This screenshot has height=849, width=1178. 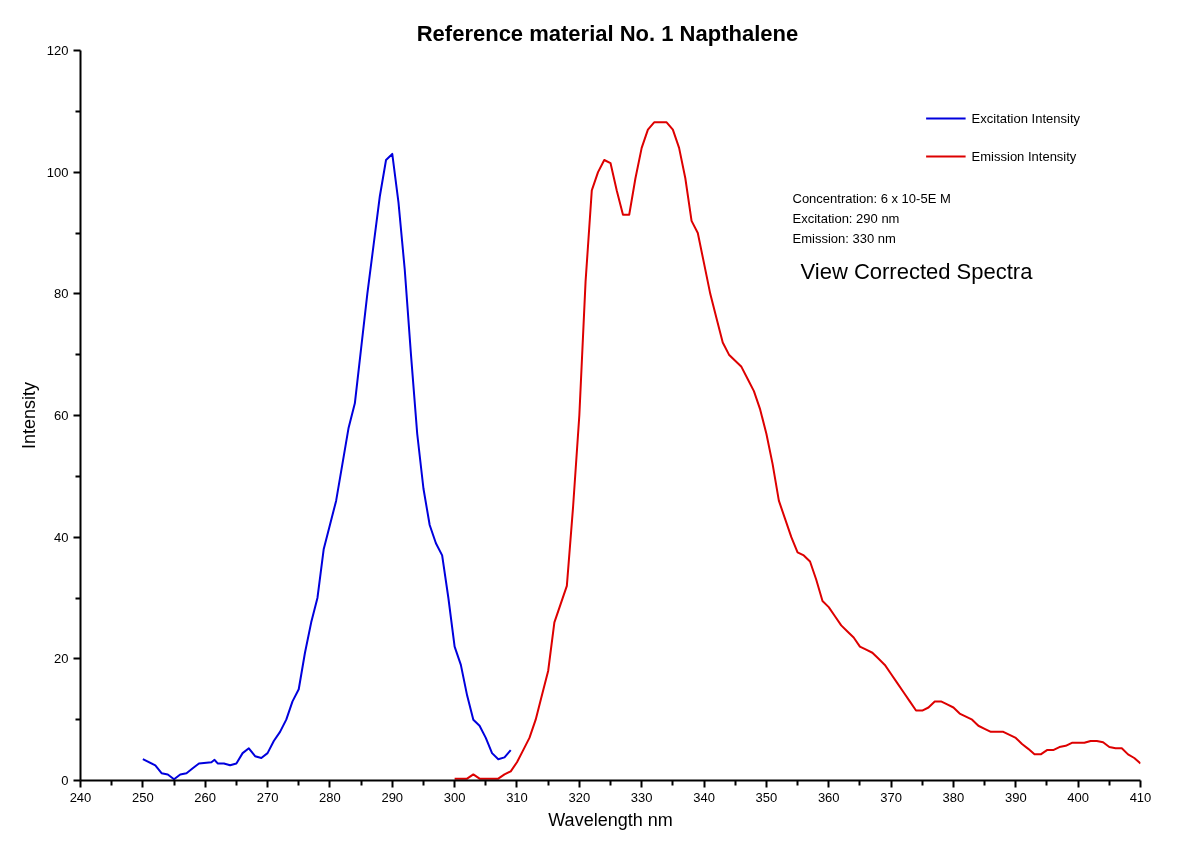 I want to click on x-tick-label: 250, so click(x=143, y=797).